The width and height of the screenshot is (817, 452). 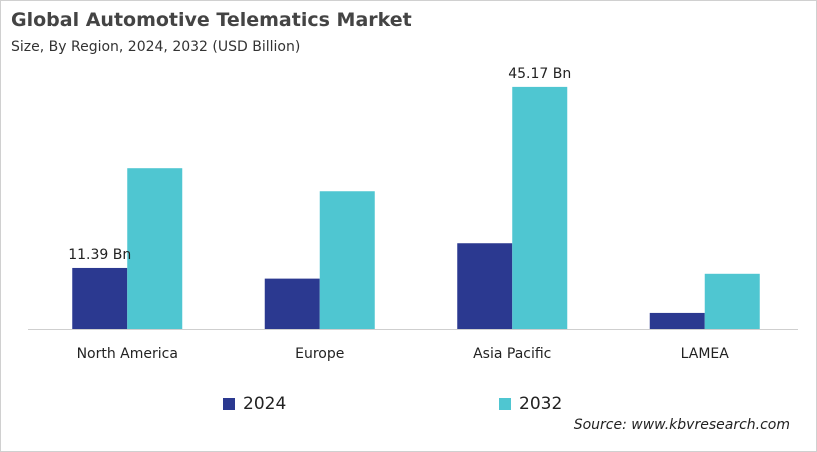 I want to click on x-tick-label: North America, so click(x=127, y=354).